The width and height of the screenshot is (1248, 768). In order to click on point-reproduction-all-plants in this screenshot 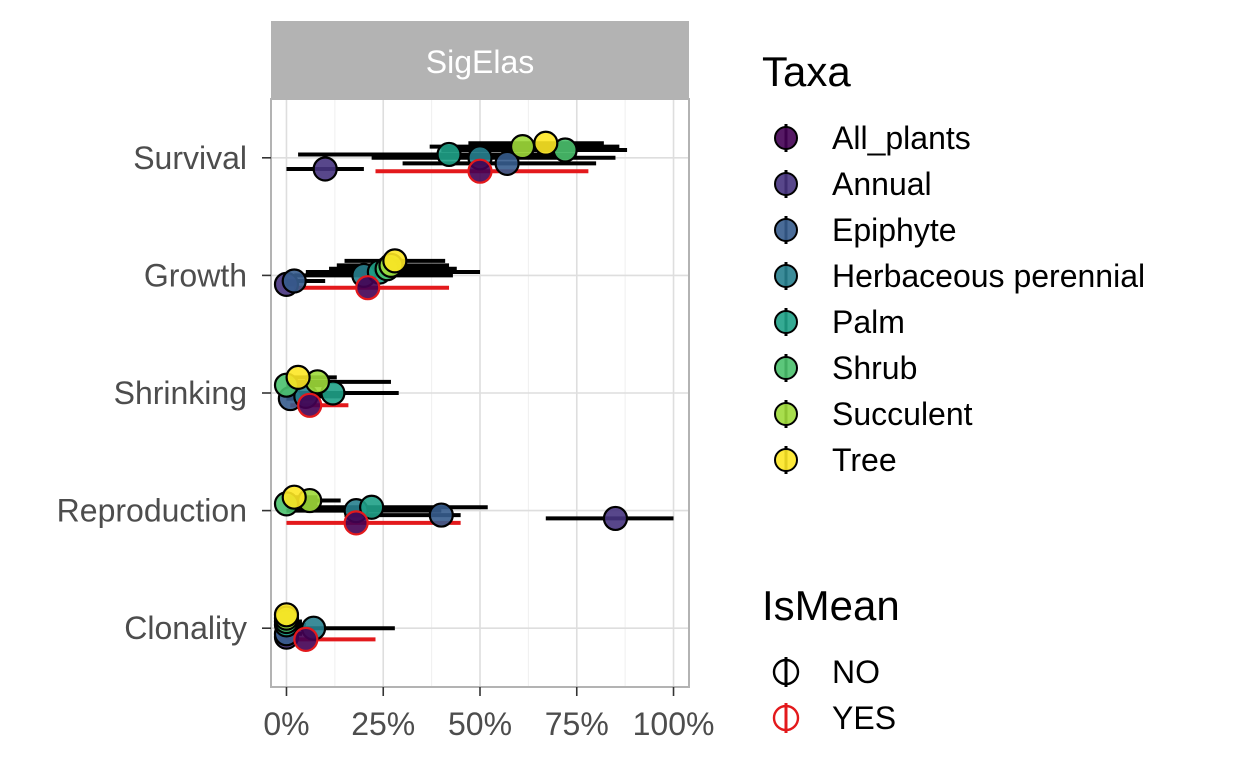, I will do `click(356, 523)`.